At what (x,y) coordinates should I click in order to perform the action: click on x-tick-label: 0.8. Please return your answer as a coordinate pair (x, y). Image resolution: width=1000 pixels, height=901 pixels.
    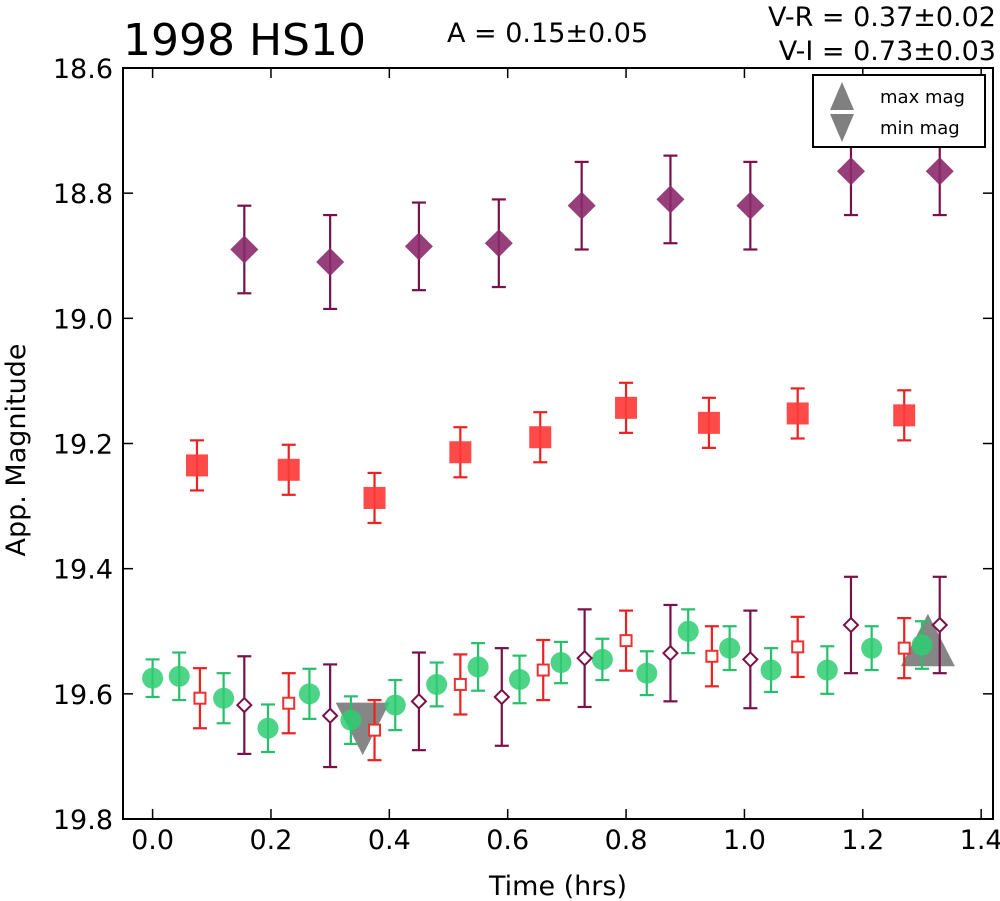
    Looking at the image, I should click on (626, 840).